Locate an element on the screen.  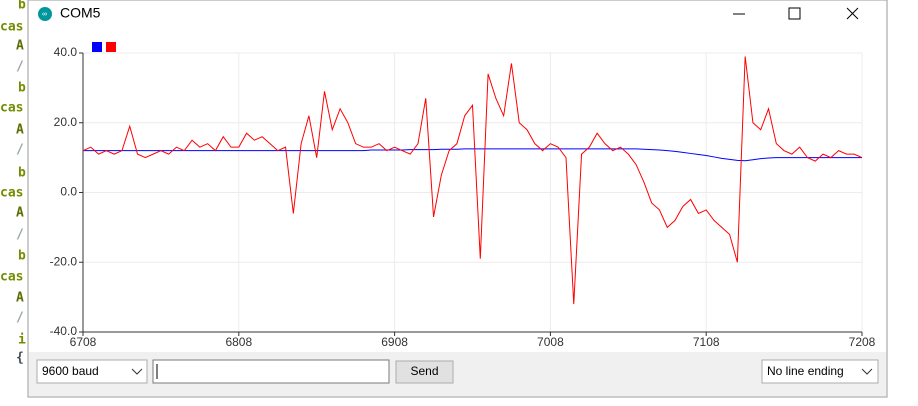
y-tick-label: 20.0 is located at coordinates (66, 122).